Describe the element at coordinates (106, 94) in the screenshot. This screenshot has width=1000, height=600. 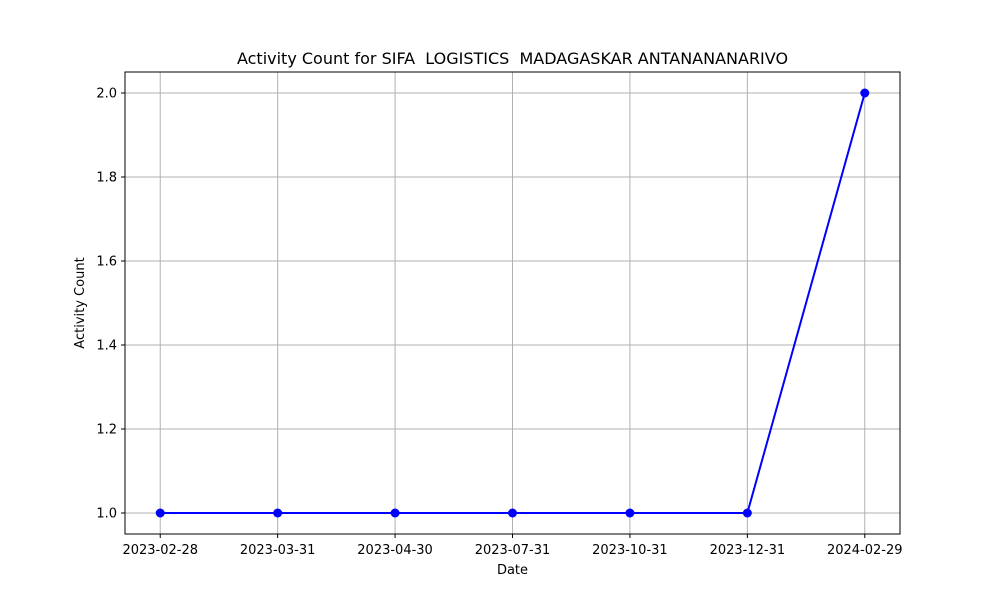
I see `y-tick-label: 2.0` at that location.